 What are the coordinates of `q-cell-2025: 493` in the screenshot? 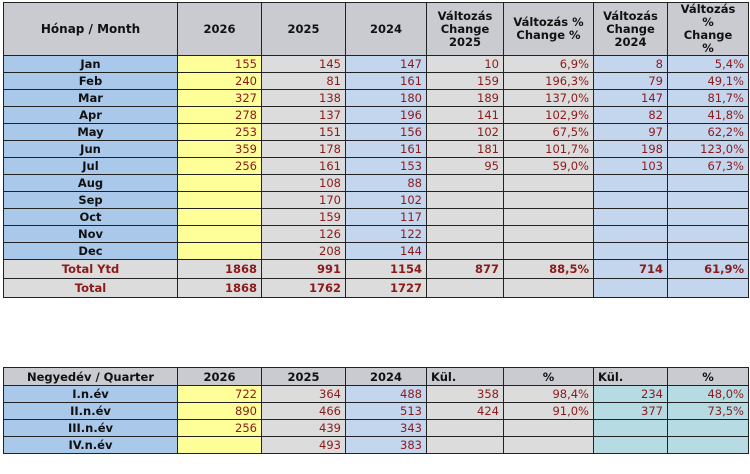 It's located at (303, 445).